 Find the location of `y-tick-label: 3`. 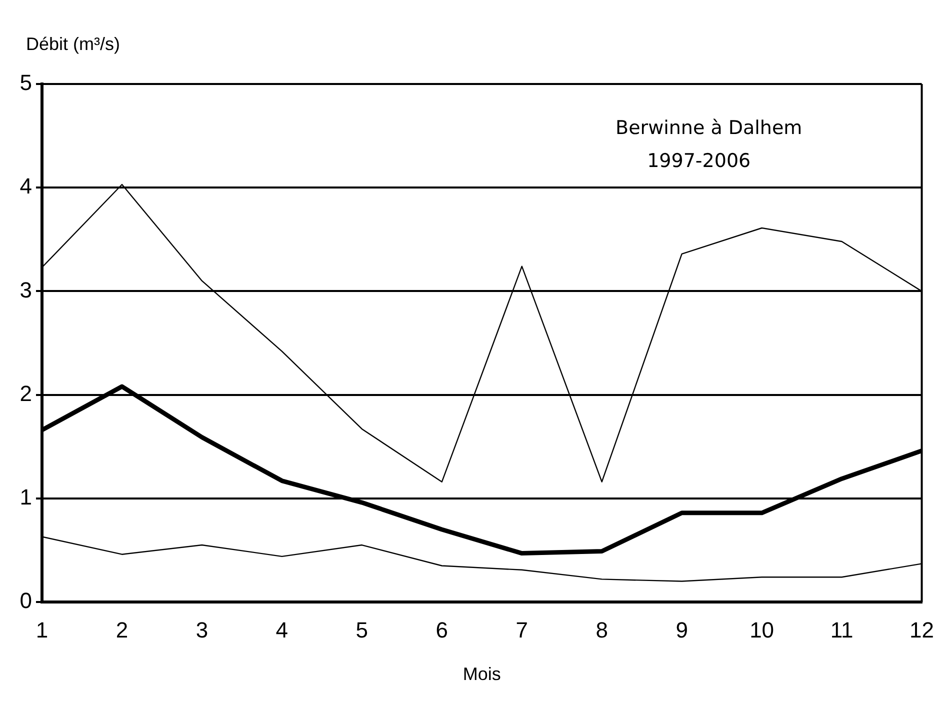

y-tick-label: 3 is located at coordinates (26, 289).